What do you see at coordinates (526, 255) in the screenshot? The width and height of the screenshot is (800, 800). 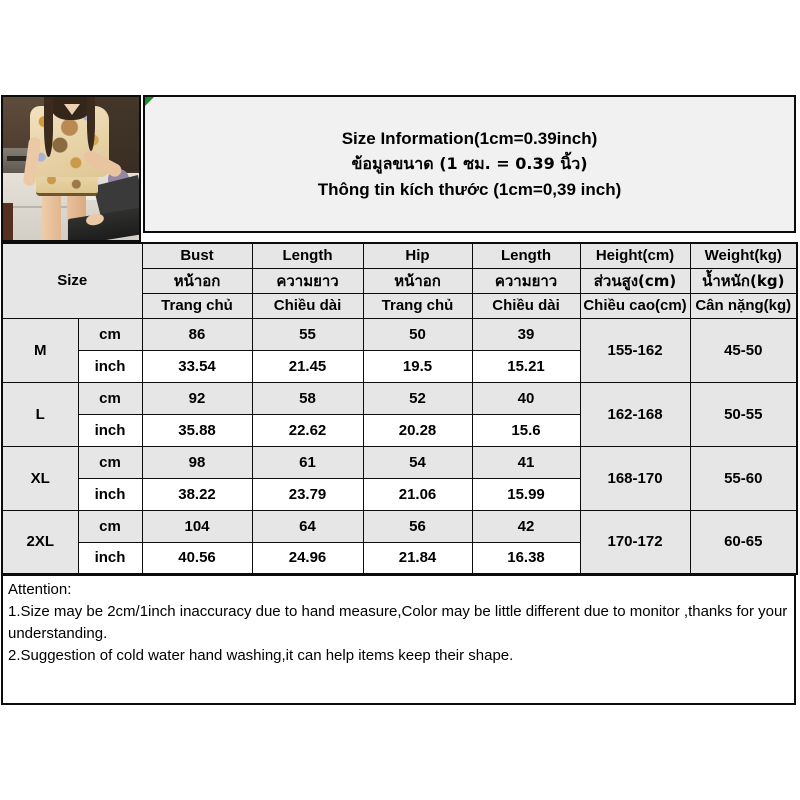 I see `hdr-length2-en: Length` at bounding box center [526, 255].